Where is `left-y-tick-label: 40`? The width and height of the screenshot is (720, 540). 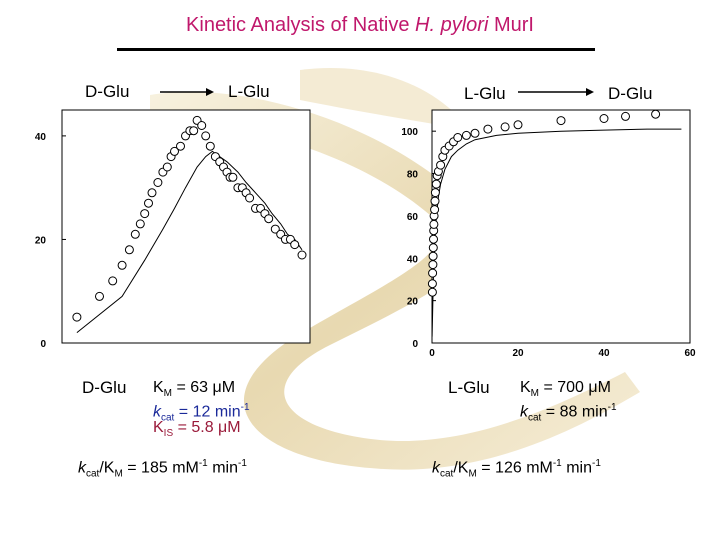 left-y-tick-label: 40 is located at coordinates (41, 137).